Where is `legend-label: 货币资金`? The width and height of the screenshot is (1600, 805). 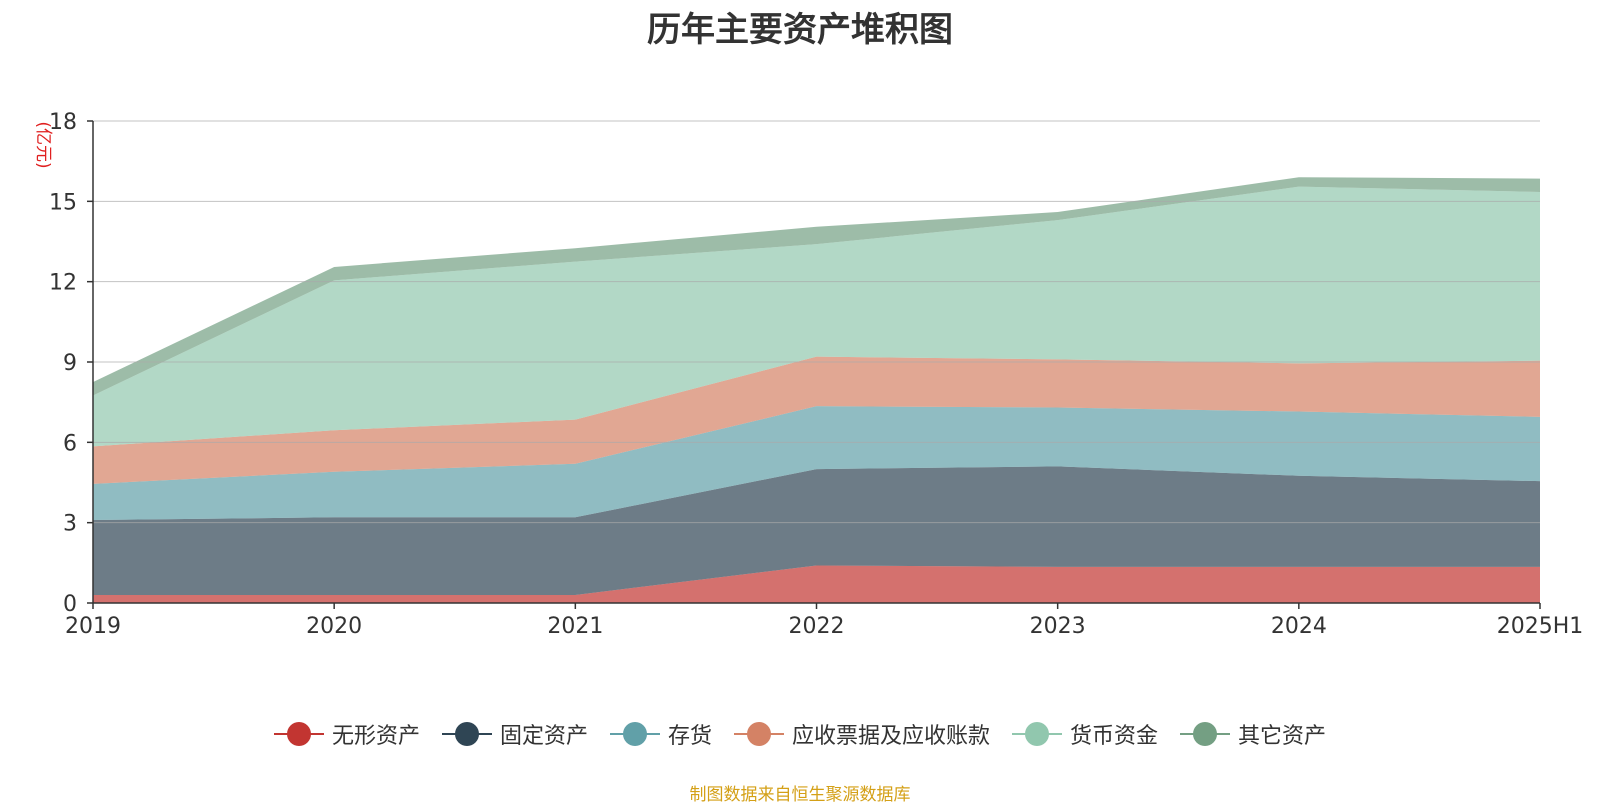 legend-label: 货币资金 is located at coordinates (1114, 736).